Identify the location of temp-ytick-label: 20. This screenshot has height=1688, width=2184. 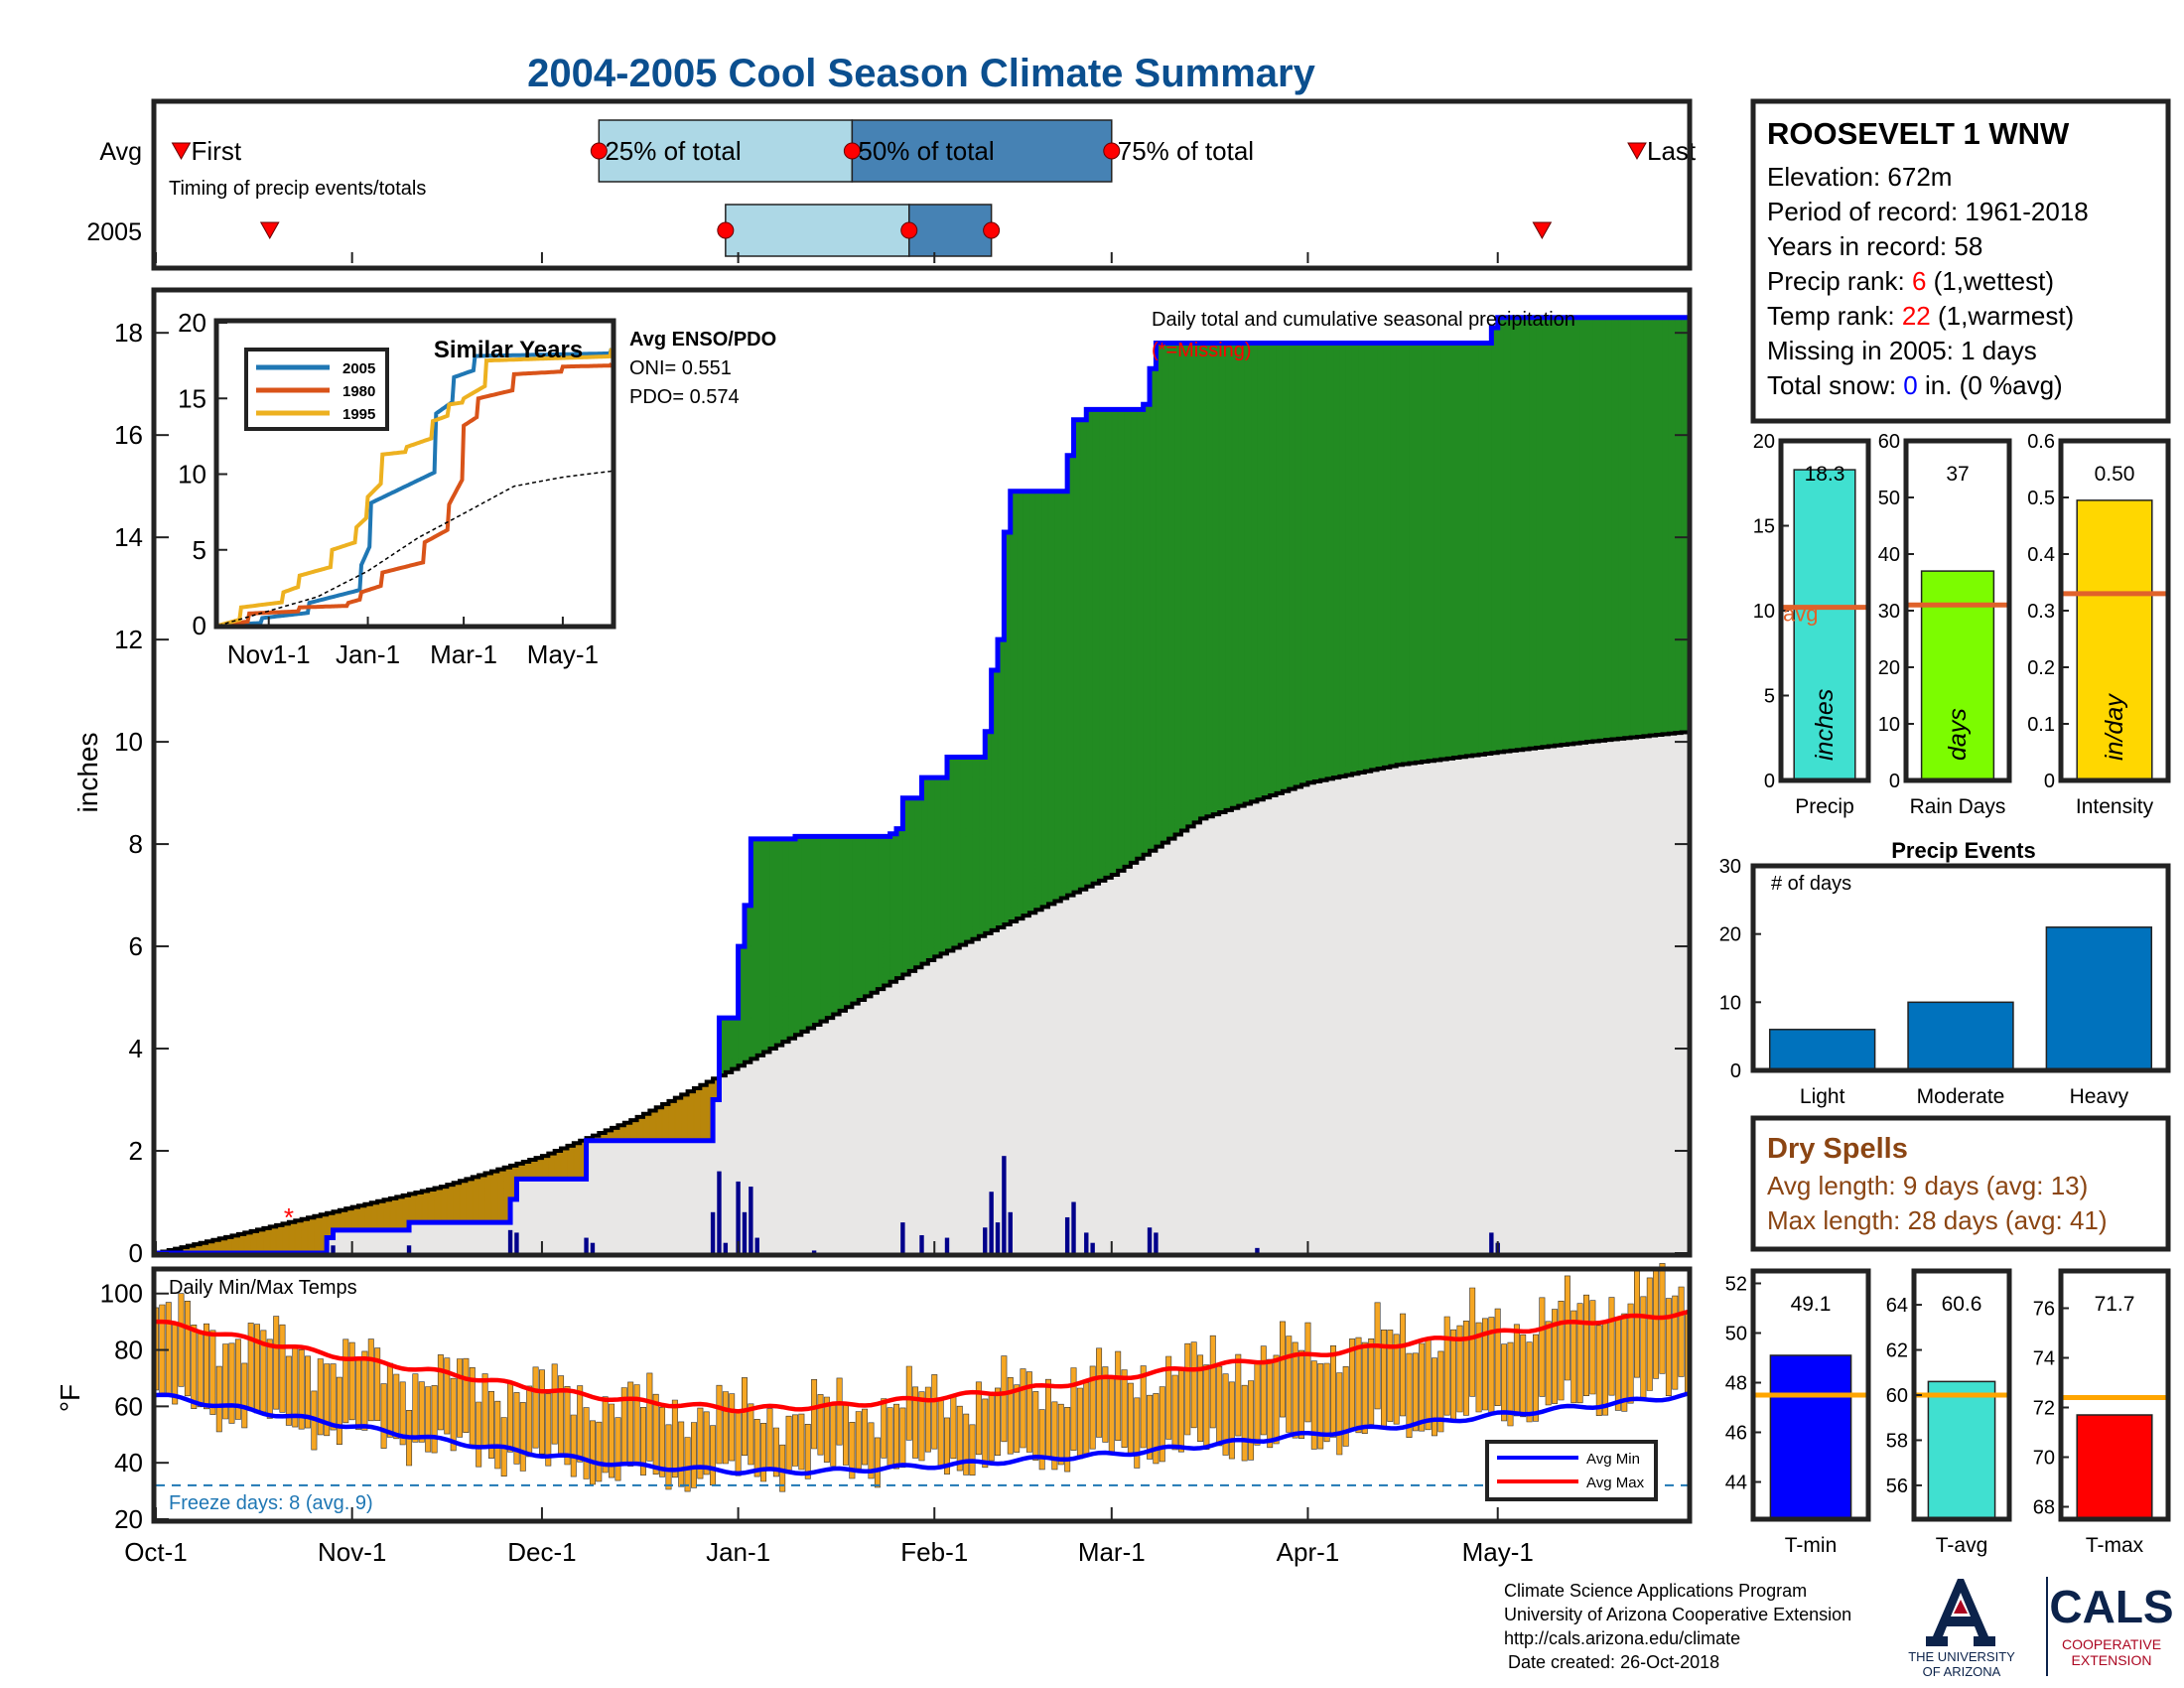
(128, 1519).